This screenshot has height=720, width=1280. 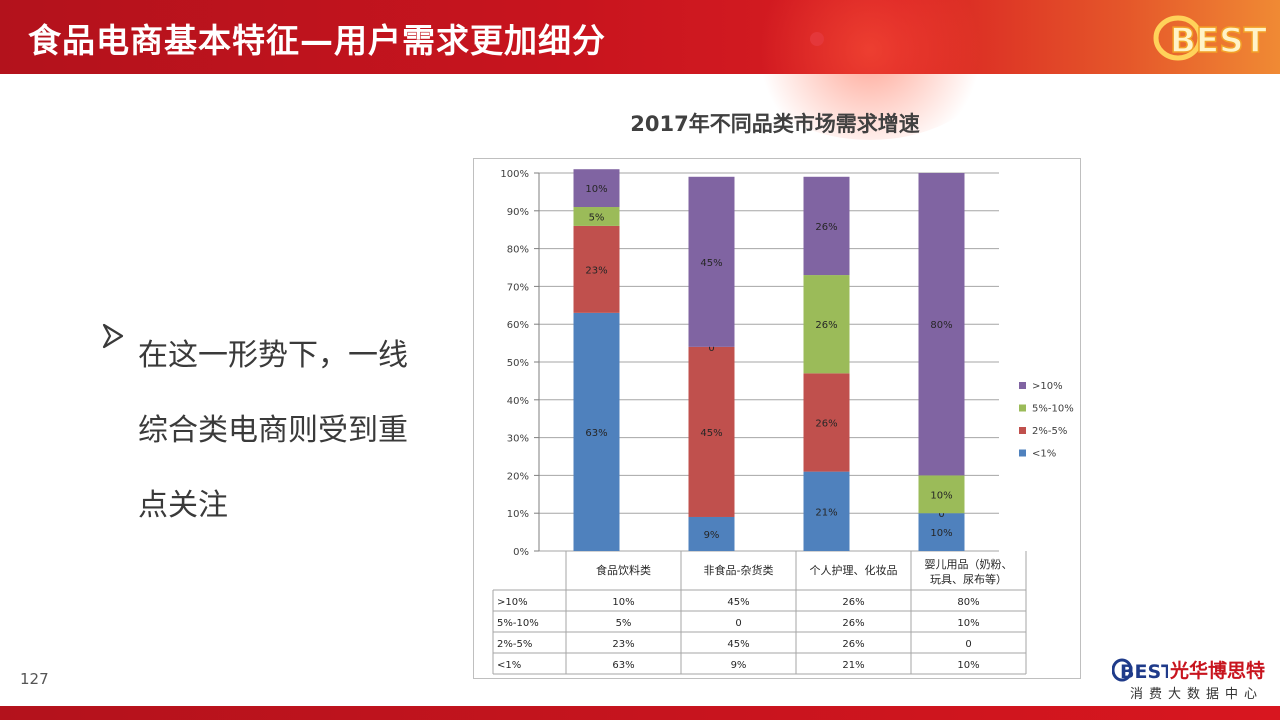 What do you see at coordinates (739, 570) in the screenshot?
I see `category-label: 非食品-杂货类` at bounding box center [739, 570].